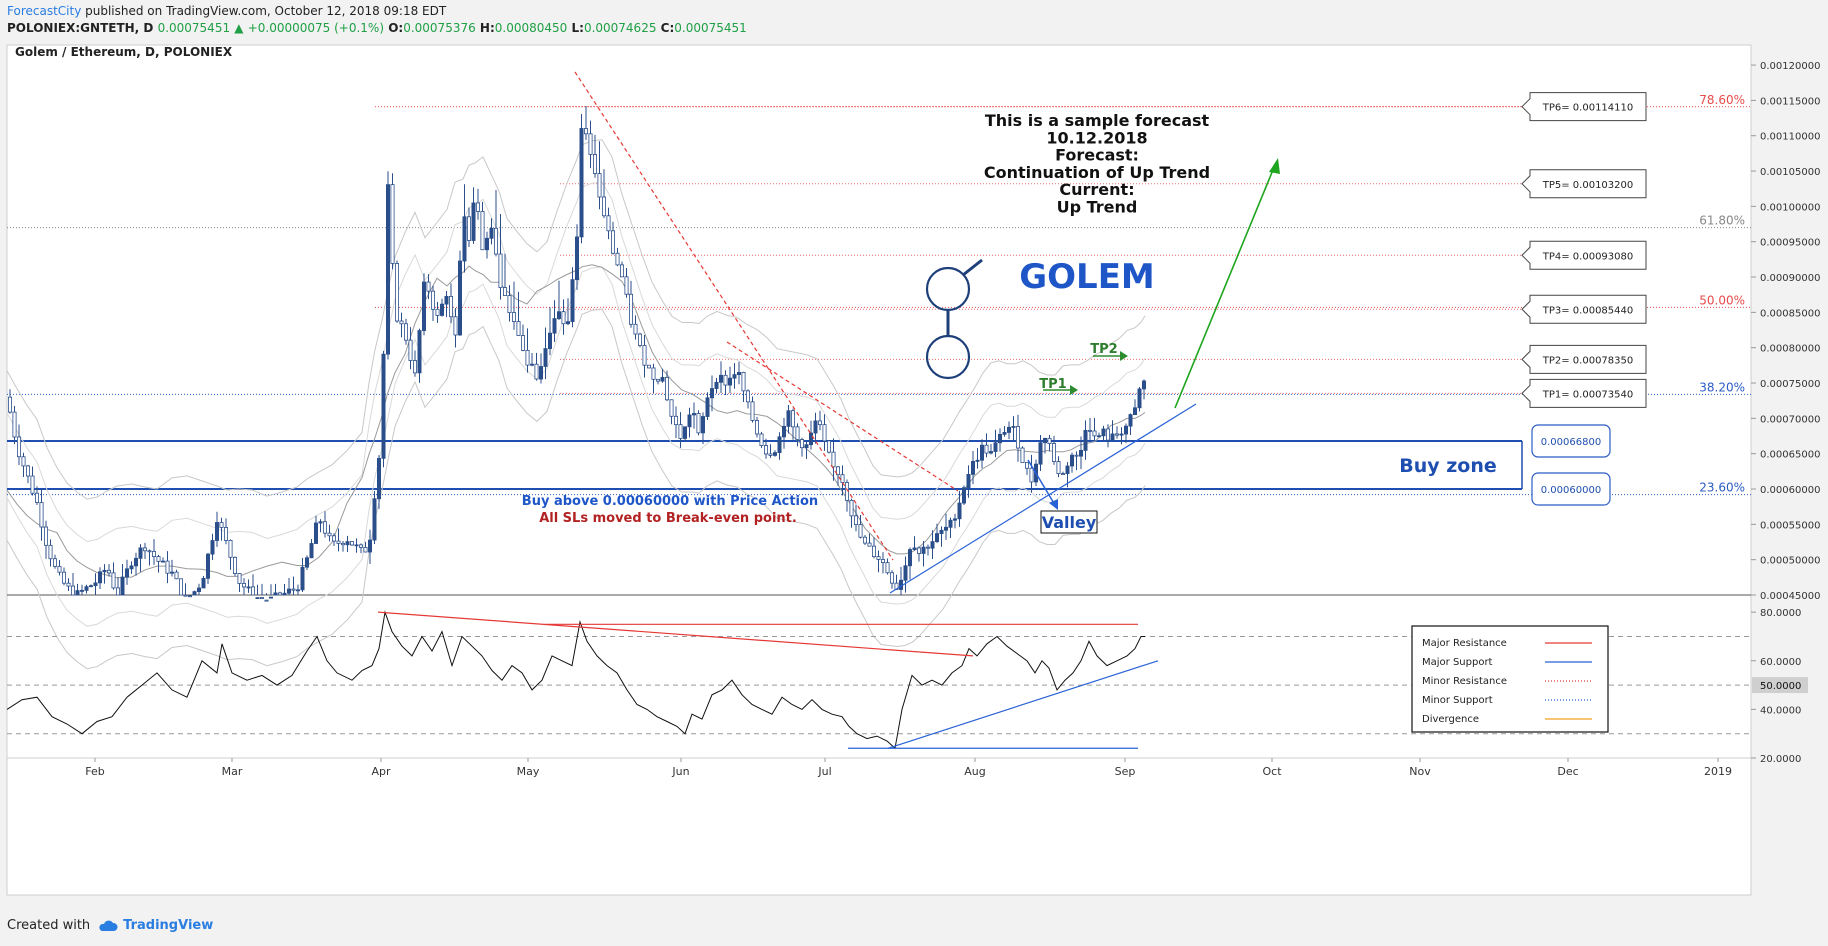  Describe the element at coordinates (528, 771) in the screenshot. I see `time-tick-label: May` at that location.